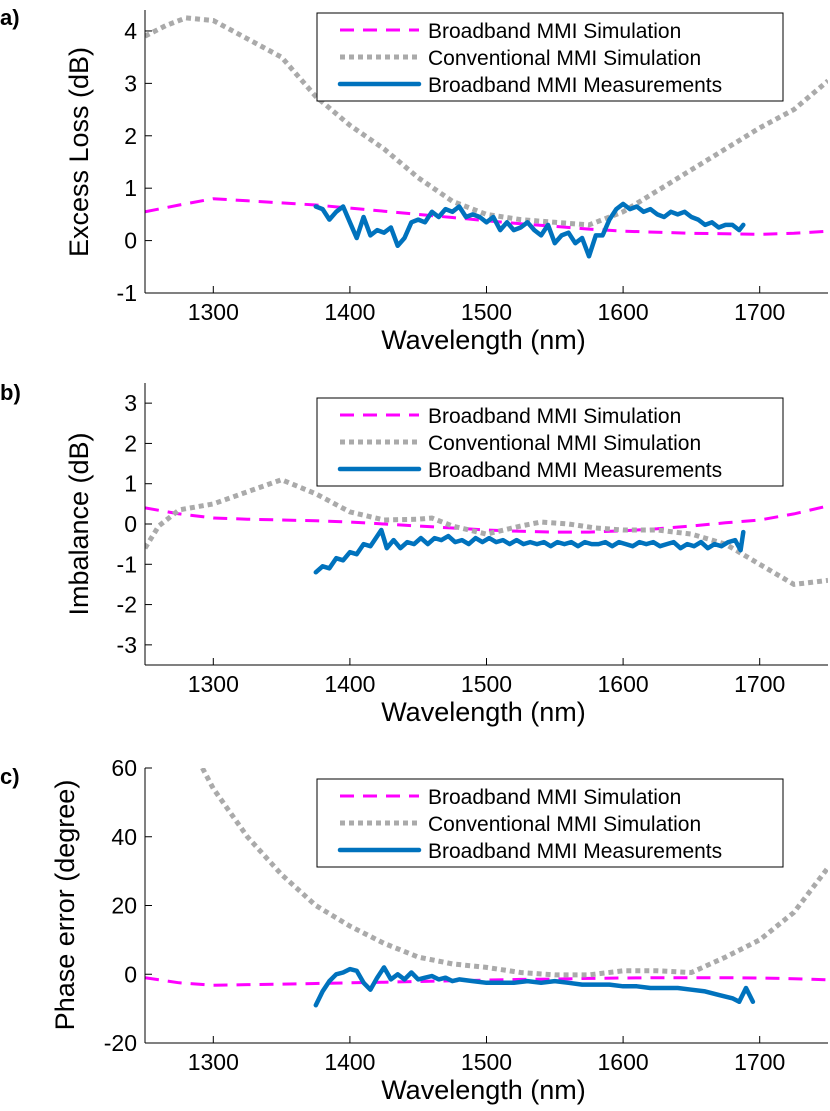 The height and width of the screenshot is (1111, 830). Describe the element at coordinates (124, 837) in the screenshot. I see `y-tick-label: 40` at that location.